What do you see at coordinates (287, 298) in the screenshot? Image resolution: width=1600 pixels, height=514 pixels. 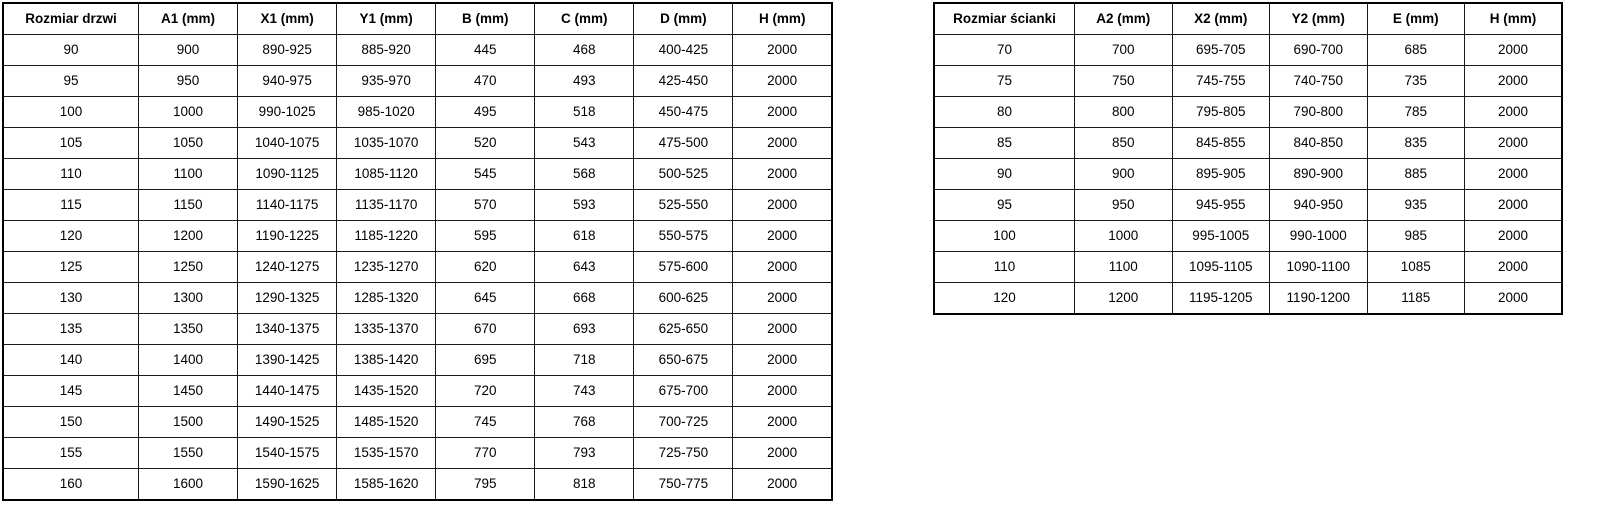 I see `table-cell: 1290-1325` at bounding box center [287, 298].